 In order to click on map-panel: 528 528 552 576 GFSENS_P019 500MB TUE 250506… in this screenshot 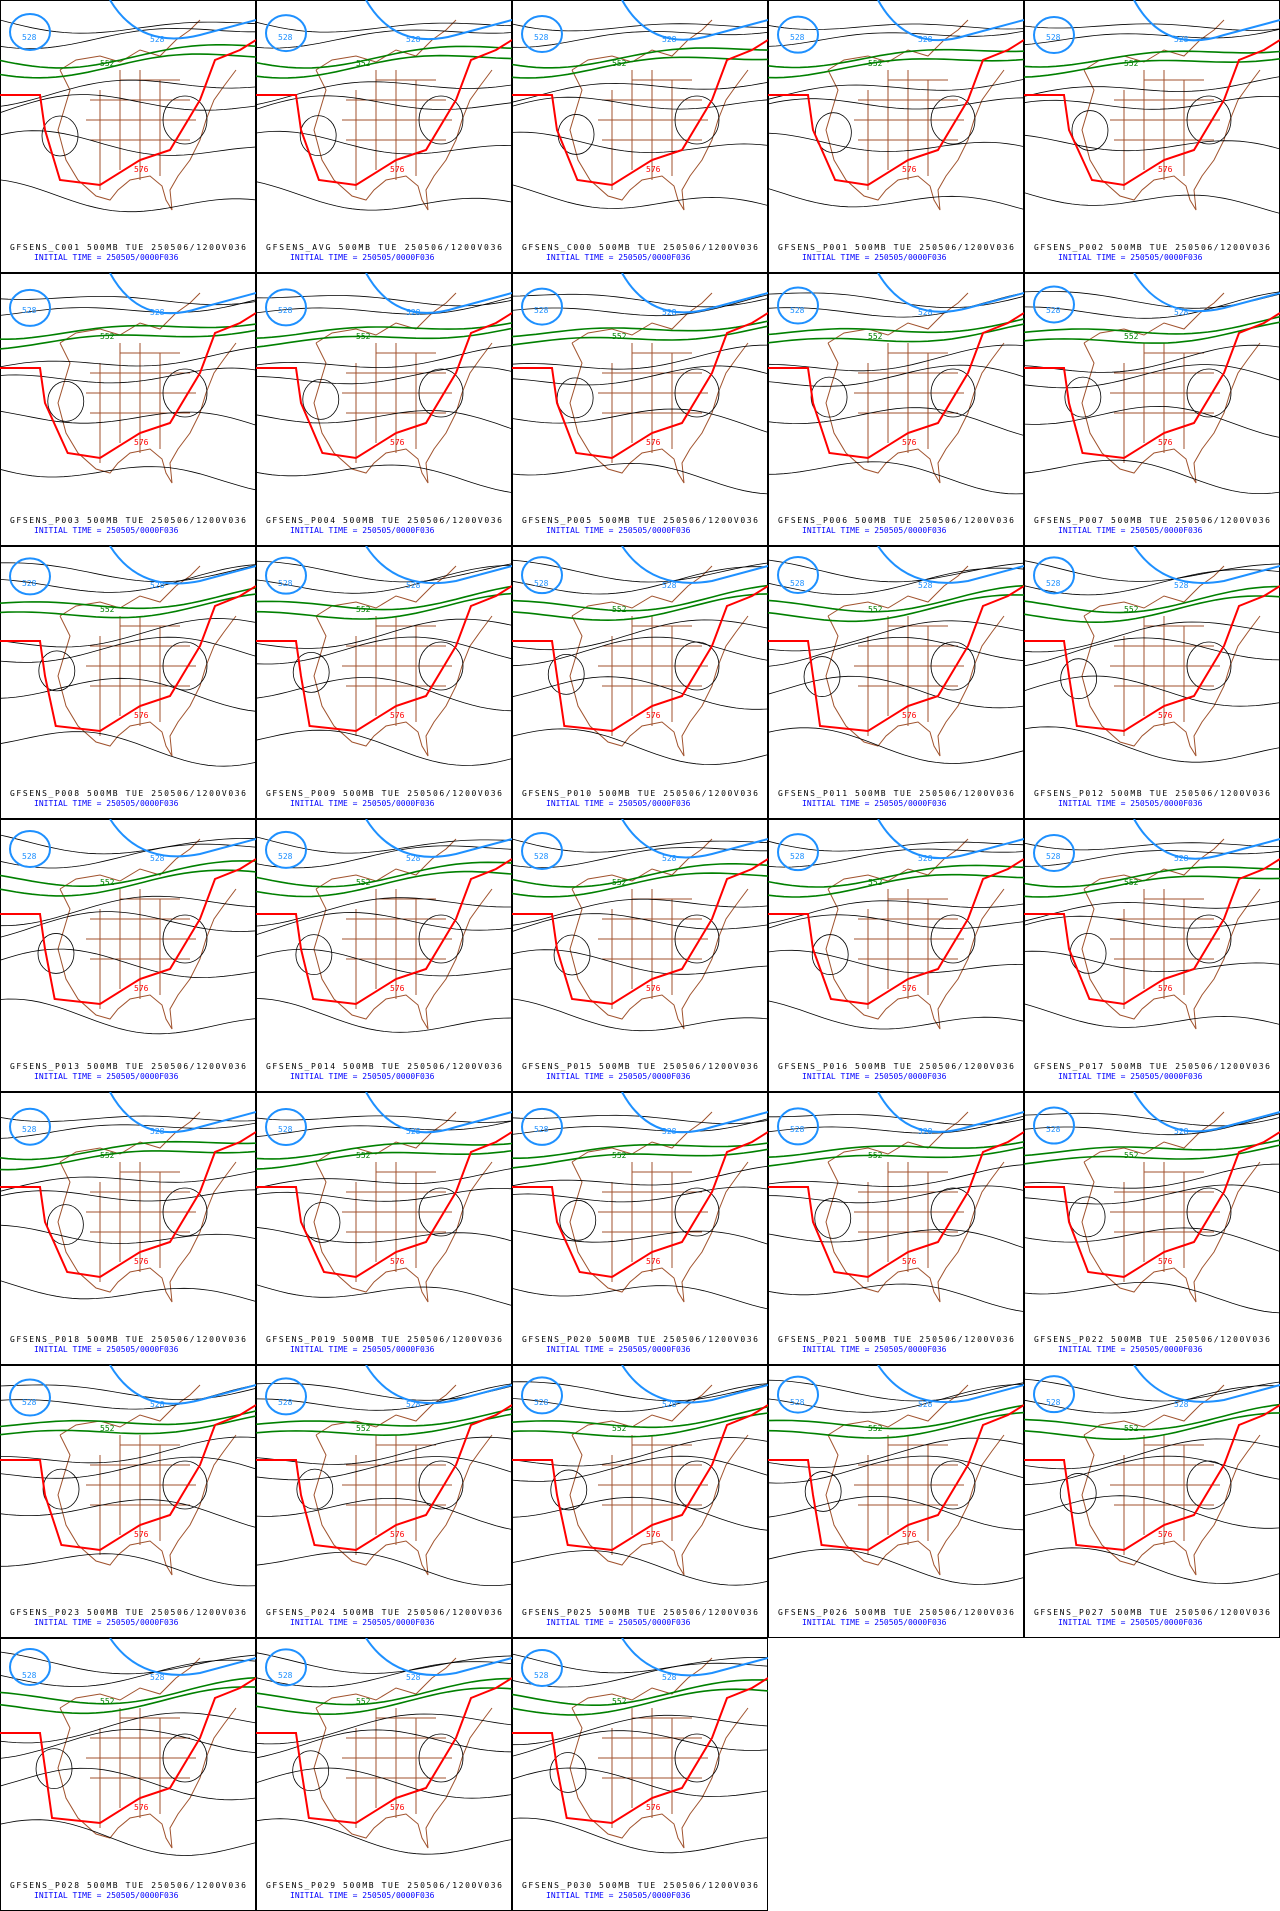, I will do `click(384, 1228)`.